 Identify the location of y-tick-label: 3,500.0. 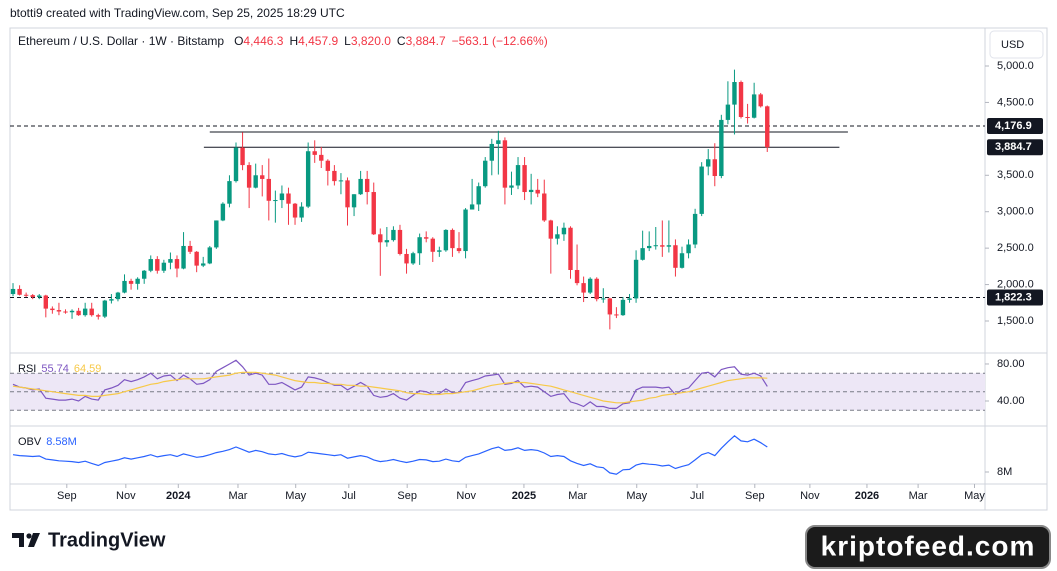
(1015, 175).